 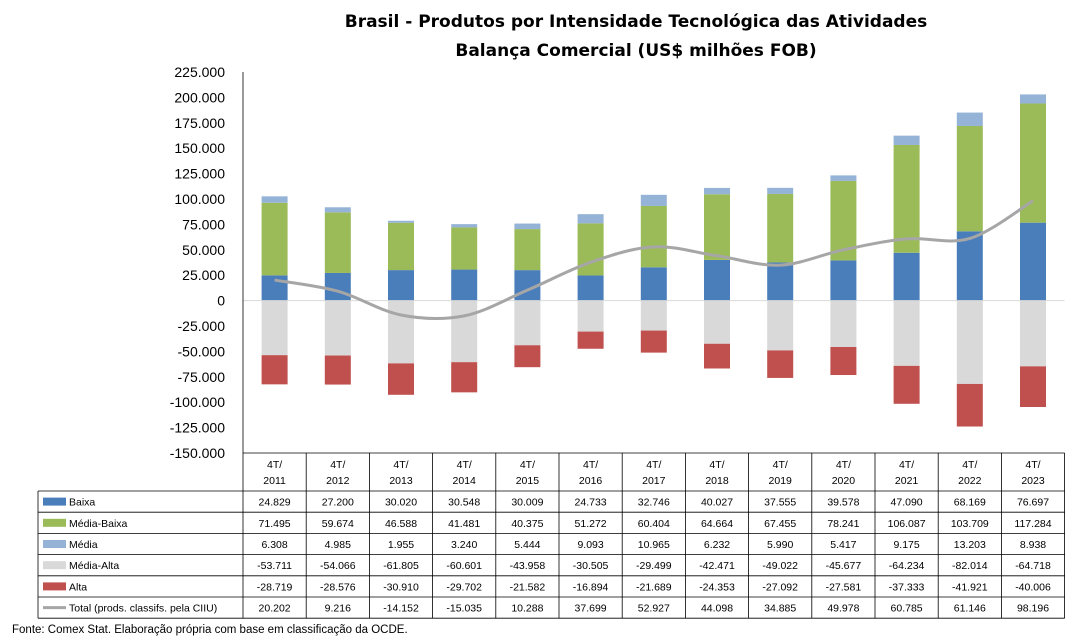 I want to click on data-label-baixa: 30.548, so click(x=464, y=503).